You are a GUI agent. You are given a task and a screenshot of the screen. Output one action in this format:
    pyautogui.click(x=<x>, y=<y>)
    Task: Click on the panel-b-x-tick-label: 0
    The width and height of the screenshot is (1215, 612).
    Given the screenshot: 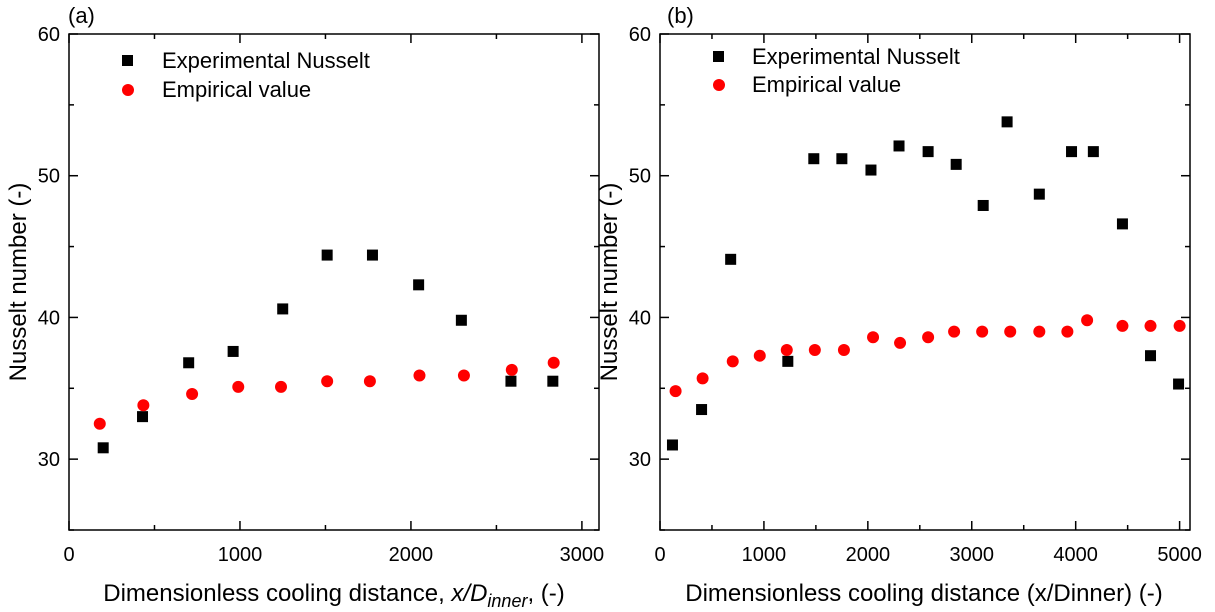 What is the action you would take?
    pyautogui.click(x=659, y=555)
    